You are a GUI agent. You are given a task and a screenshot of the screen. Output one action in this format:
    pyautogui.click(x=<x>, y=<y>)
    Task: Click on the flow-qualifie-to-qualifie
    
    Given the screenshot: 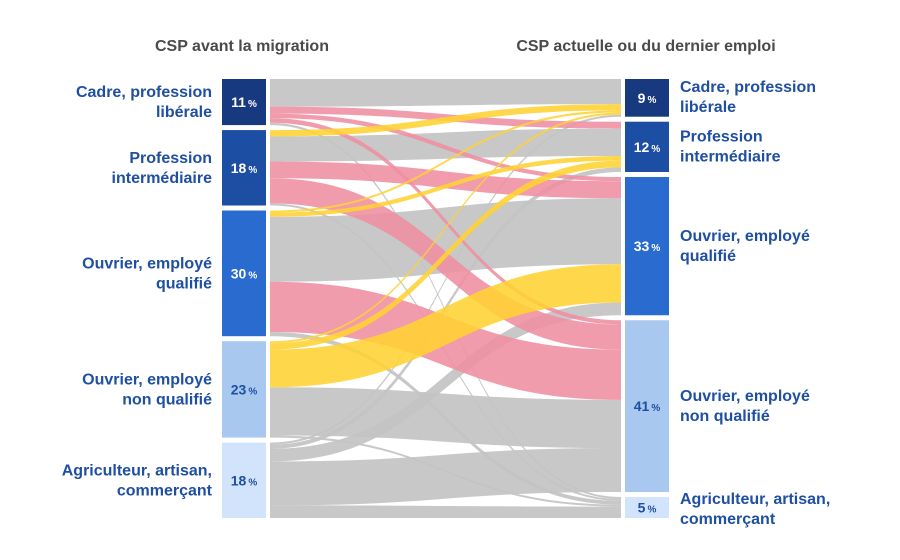 What is the action you would take?
    pyautogui.click(x=445, y=240)
    